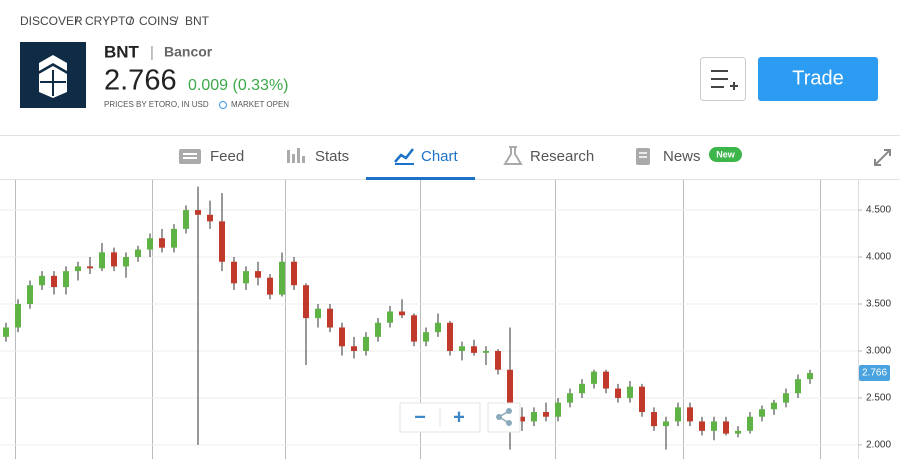  I want to click on tab: Feed, so click(227, 156).